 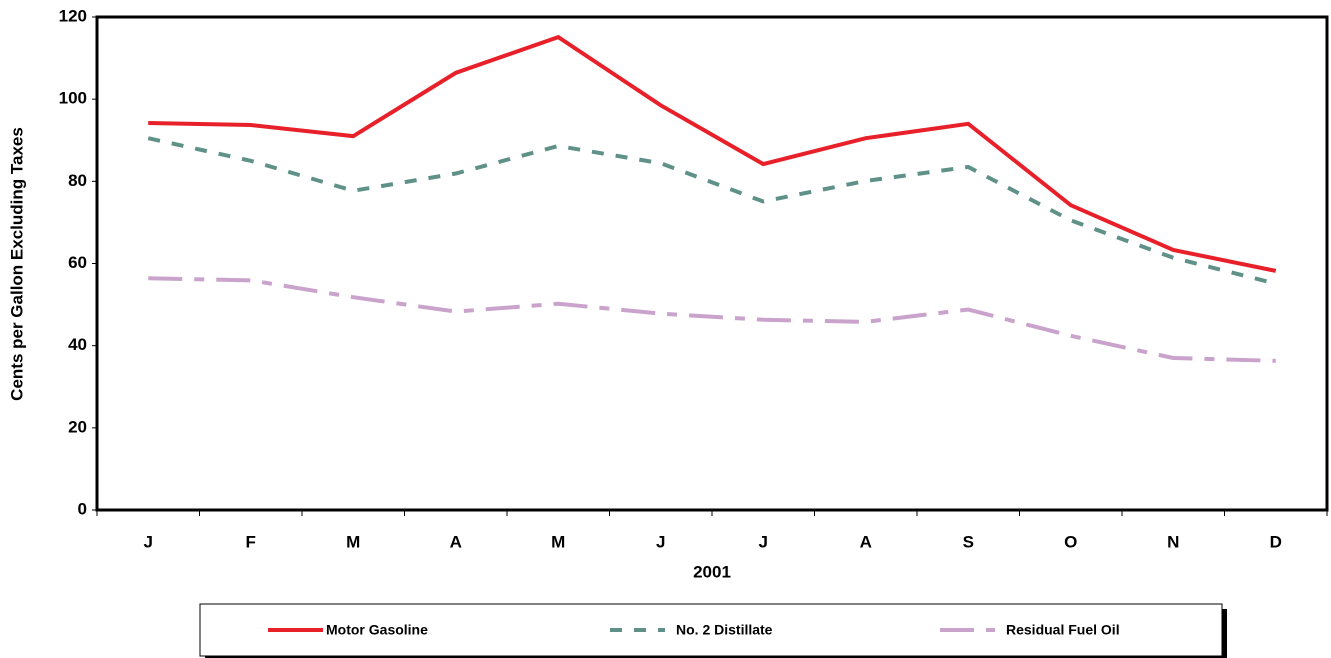 What do you see at coordinates (77, 180) in the screenshot?
I see `y-tick-label: 80` at bounding box center [77, 180].